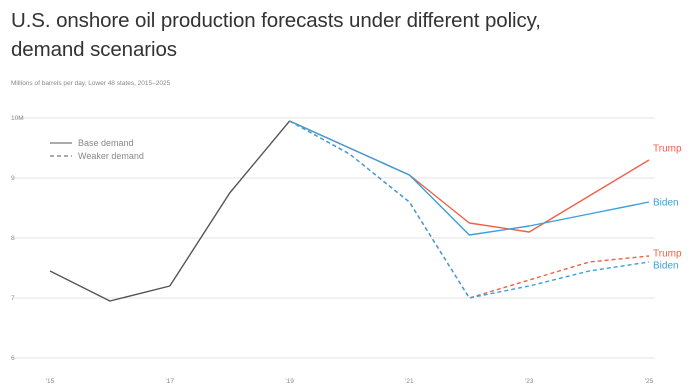 This screenshot has width=696, height=387. I want to click on x-tick-label: '15, so click(50, 381).